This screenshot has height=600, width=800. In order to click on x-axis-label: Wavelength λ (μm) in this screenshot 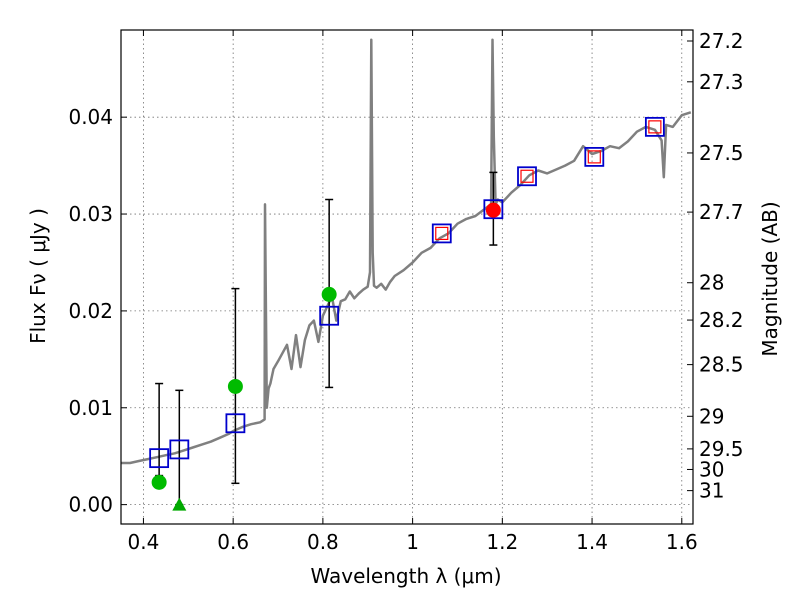, I will do `click(405, 576)`.